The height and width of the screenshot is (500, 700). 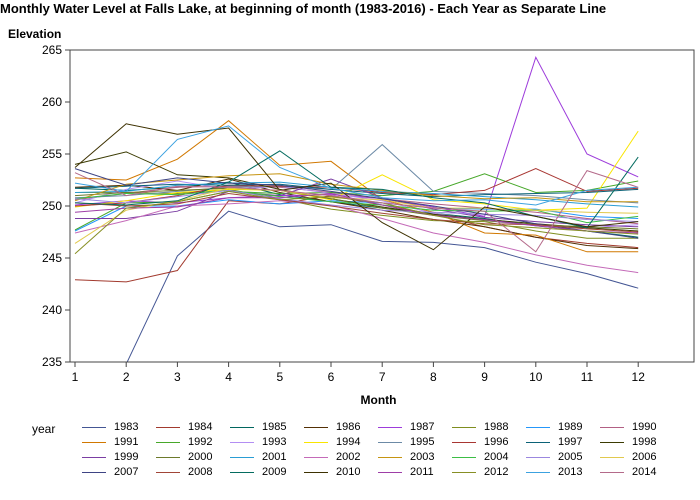 What do you see at coordinates (52, 154) in the screenshot?
I see `y-tick-label: 255` at bounding box center [52, 154].